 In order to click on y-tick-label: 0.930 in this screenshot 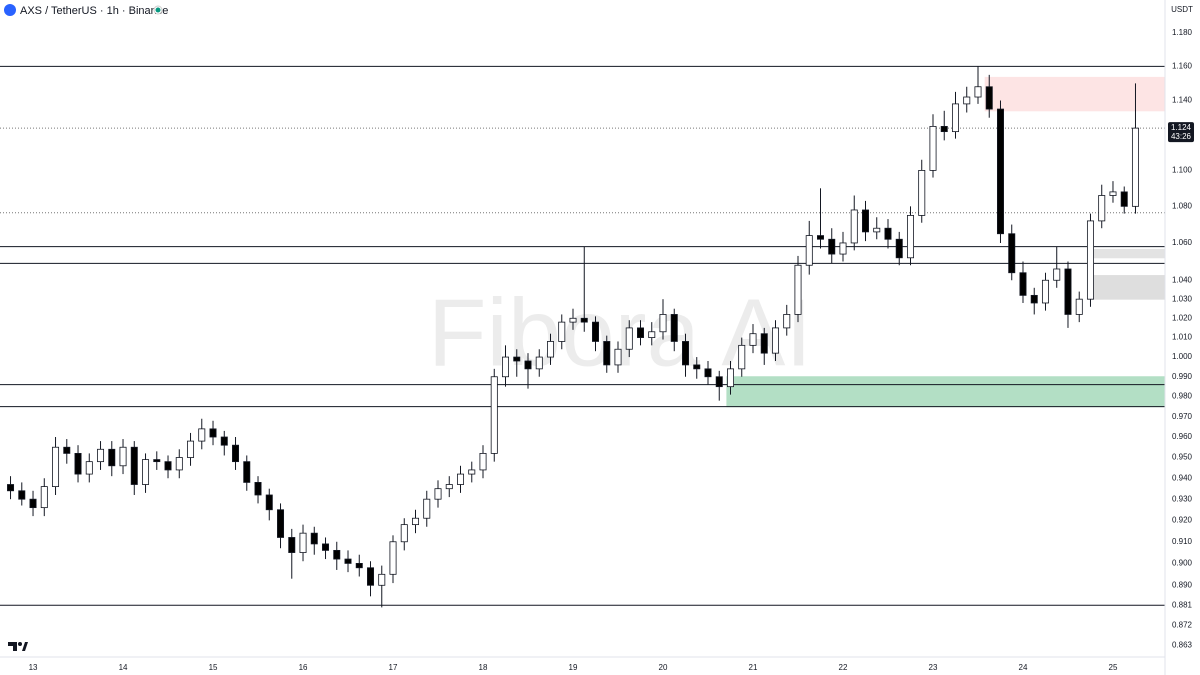, I will do `click(1182, 498)`.